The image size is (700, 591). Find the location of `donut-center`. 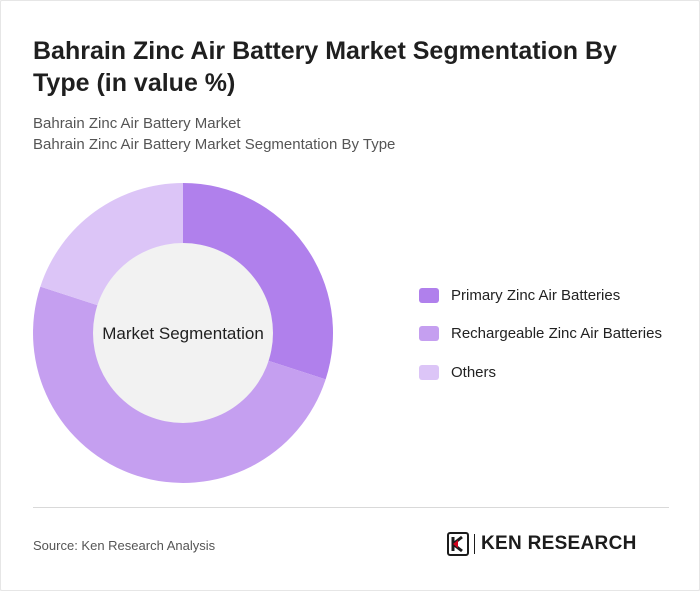

donut-center is located at coordinates (183, 333).